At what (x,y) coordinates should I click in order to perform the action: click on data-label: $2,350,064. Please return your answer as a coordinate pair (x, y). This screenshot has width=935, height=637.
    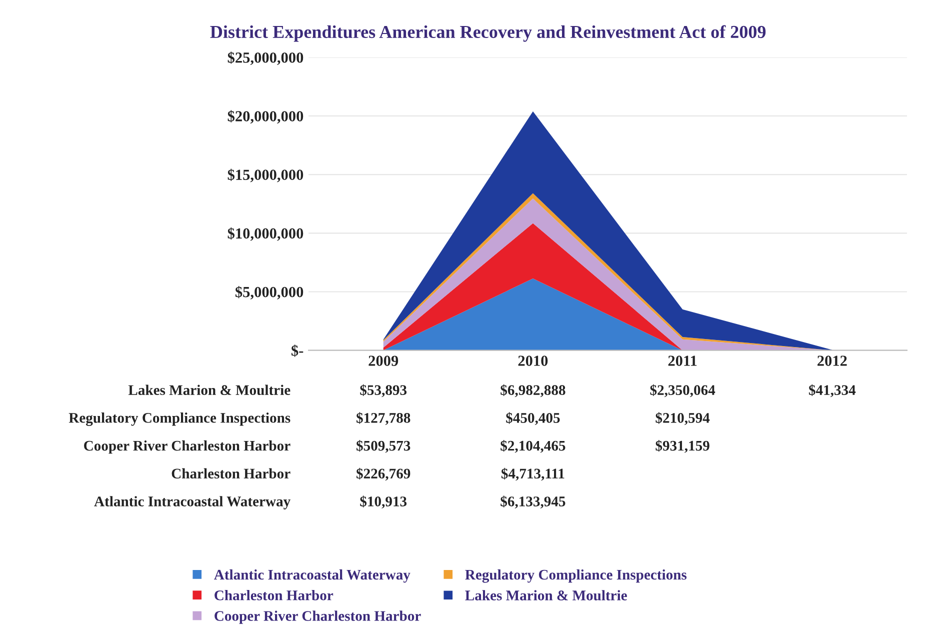
    Looking at the image, I should click on (683, 391).